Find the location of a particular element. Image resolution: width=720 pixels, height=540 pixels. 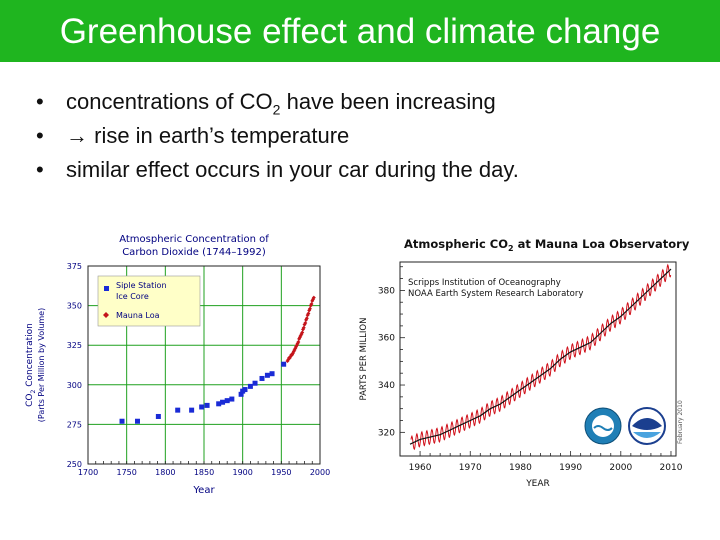

y-label-concentration: Concentration is located at coordinates (30, 355).